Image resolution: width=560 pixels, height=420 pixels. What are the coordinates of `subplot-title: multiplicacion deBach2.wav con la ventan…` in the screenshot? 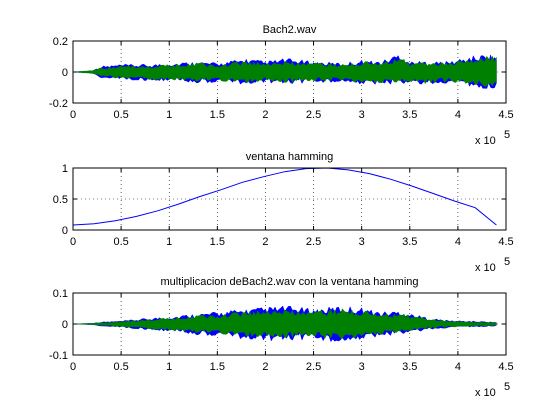 It's located at (289, 282).